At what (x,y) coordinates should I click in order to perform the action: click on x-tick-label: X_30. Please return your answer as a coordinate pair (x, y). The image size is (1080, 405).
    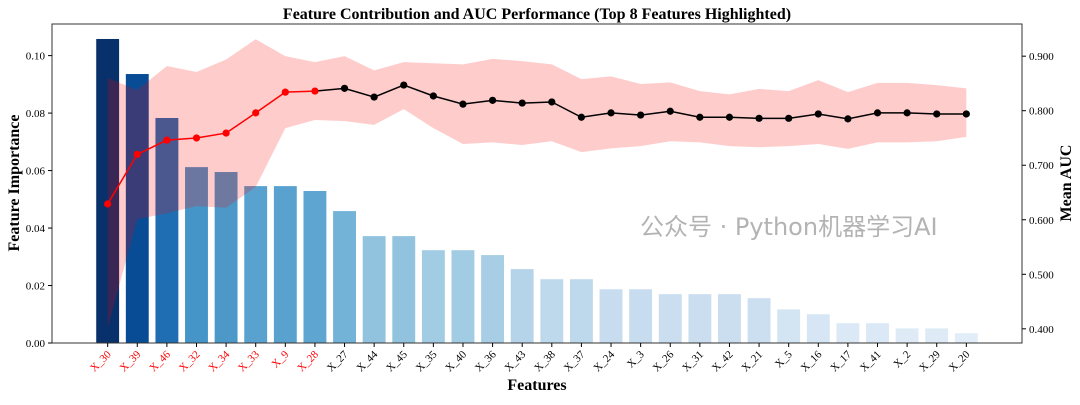
    Looking at the image, I should click on (101, 361).